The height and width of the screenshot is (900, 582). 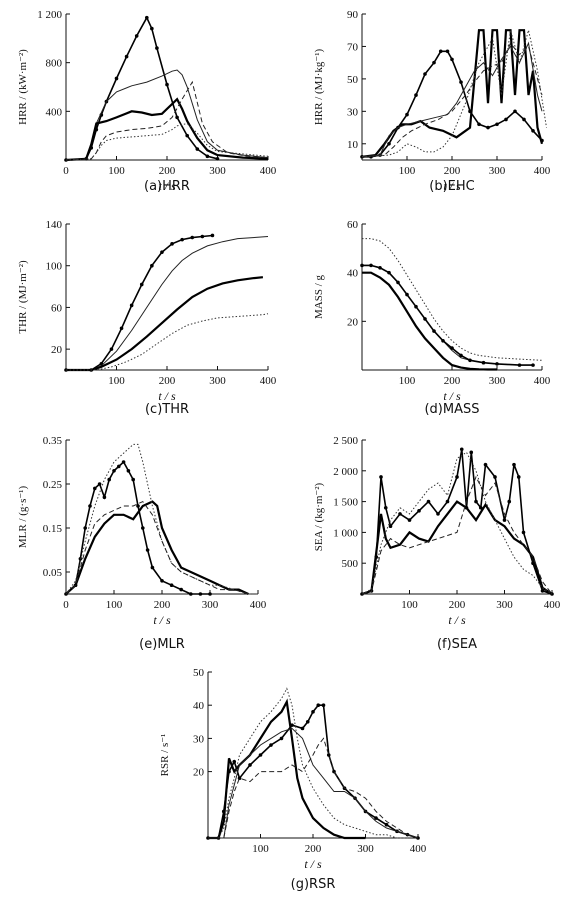 What do you see at coordinates (345, 472) in the screenshot?
I see `y-tick-label: 2 000` at bounding box center [345, 472].